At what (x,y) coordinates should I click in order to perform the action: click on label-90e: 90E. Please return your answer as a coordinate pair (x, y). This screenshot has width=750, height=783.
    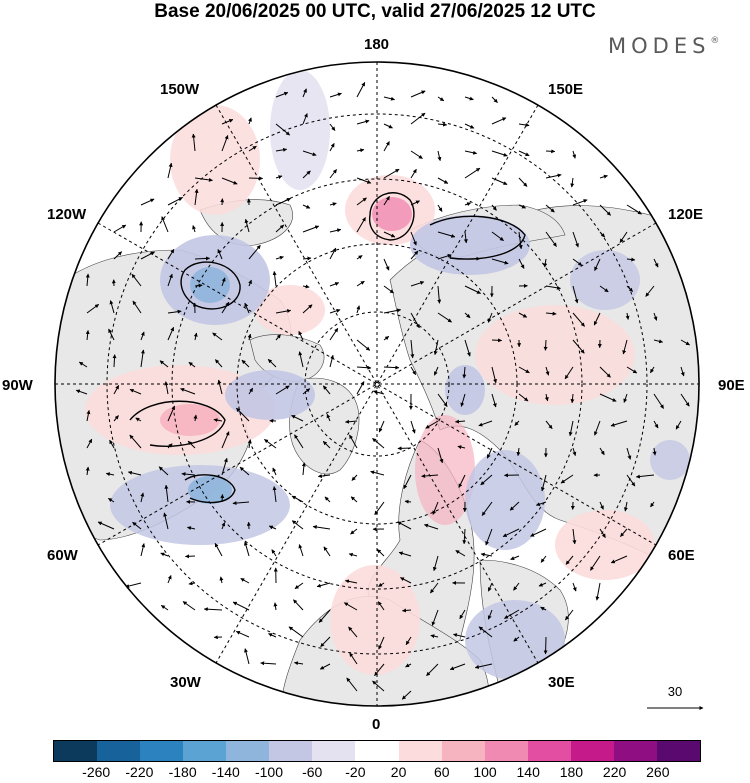
    Looking at the image, I should click on (731, 385).